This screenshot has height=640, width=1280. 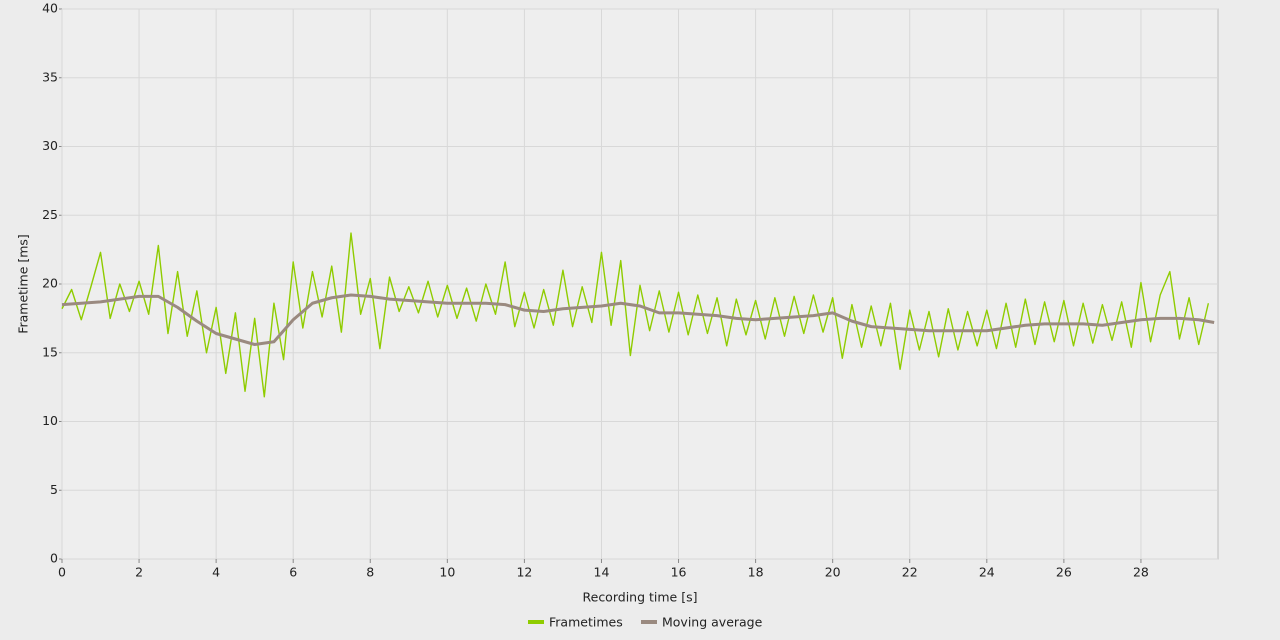 What do you see at coordinates (370, 572) in the screenshot?
I see `x-tick-label: 8` at bounding box center [370, 572].